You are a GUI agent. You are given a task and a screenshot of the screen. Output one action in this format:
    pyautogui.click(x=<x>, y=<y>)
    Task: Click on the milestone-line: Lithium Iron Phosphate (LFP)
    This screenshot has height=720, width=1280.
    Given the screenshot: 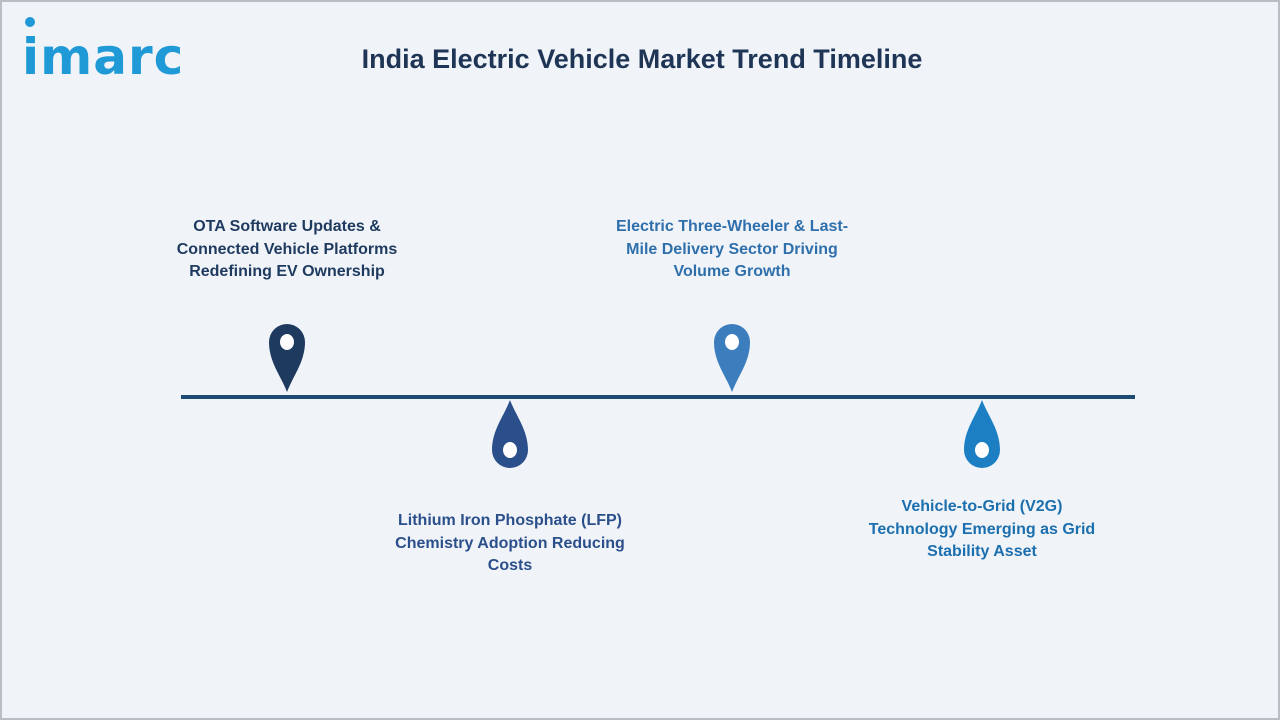 What is the action you would take?
    pyautogui.click(x=510, y=520)
    